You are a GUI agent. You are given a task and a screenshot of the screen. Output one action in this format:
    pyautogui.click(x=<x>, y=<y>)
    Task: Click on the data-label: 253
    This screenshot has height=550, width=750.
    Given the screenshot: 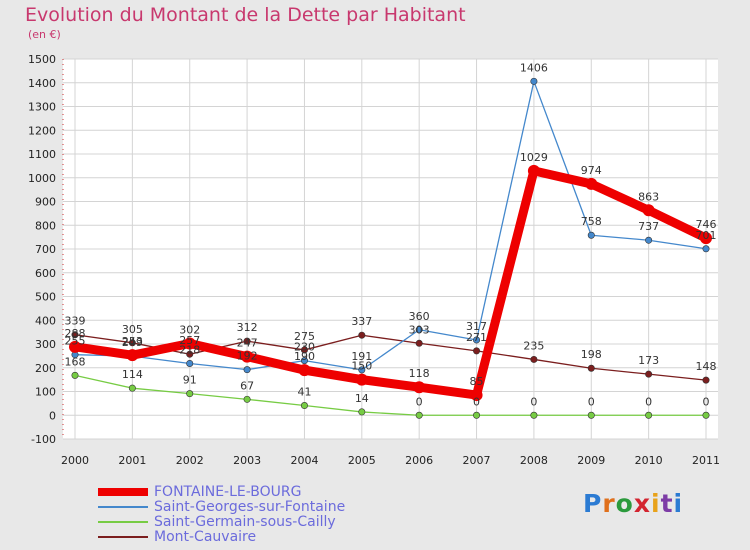 What is the action you would take?
    pyautogui.click(x=132, y=341)
    